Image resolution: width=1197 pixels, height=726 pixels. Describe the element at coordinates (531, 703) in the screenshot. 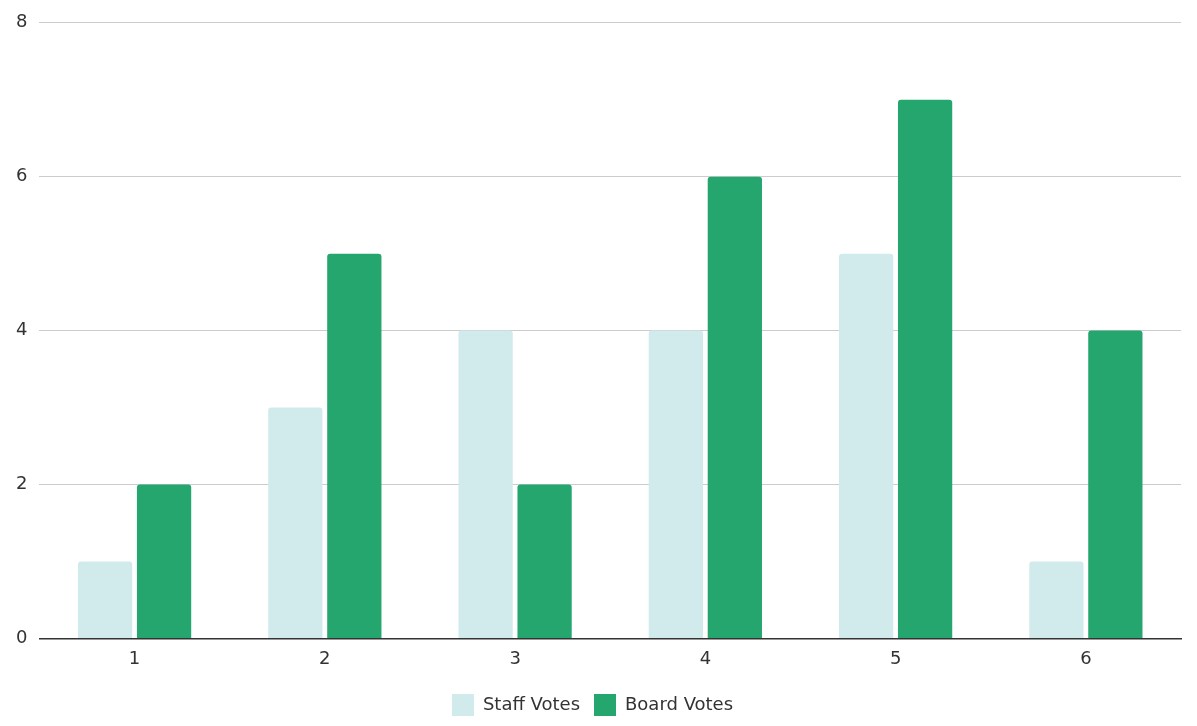

I see `legend-label: Staff Votes` at that location.